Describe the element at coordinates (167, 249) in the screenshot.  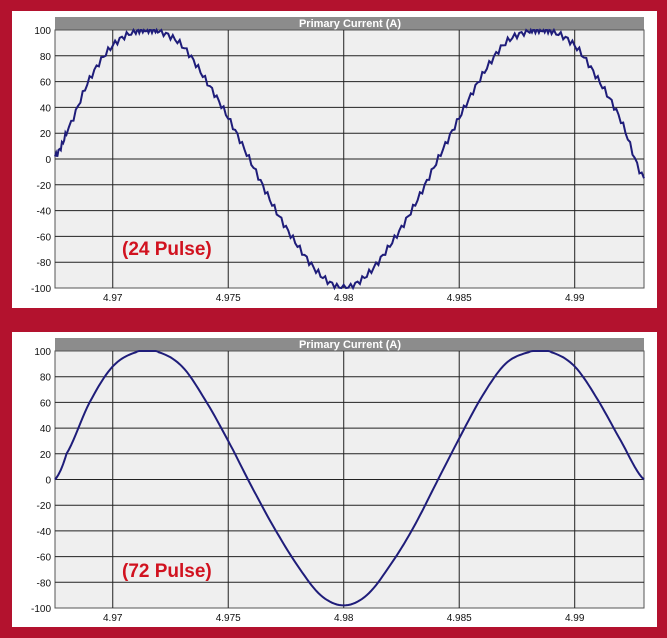
I see `pulse-annotation: (24 Pulse)` at that location.